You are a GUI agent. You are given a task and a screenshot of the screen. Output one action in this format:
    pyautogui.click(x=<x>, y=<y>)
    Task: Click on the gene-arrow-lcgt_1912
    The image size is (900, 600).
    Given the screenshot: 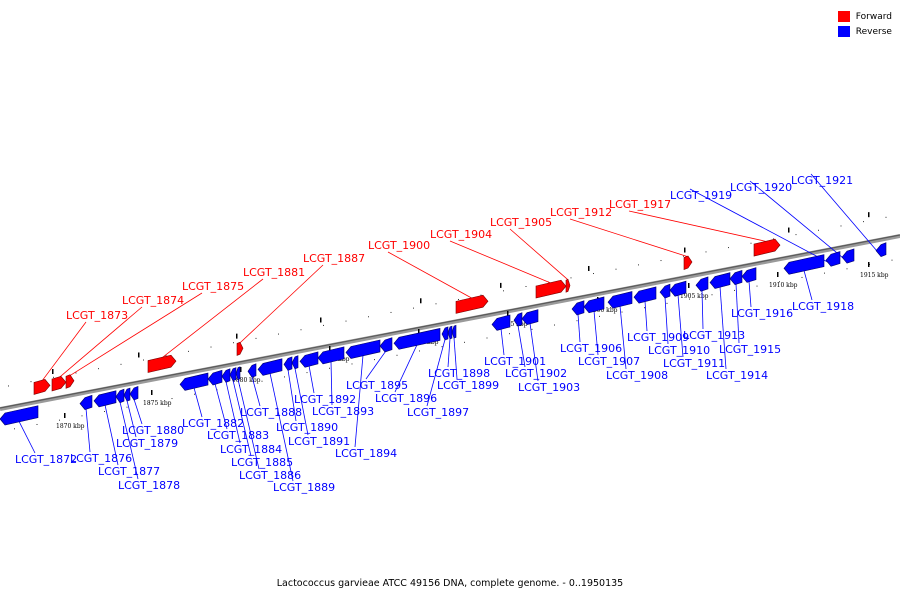 What is the action you would take?
    pyautogui.click(x=688, y=262)
    